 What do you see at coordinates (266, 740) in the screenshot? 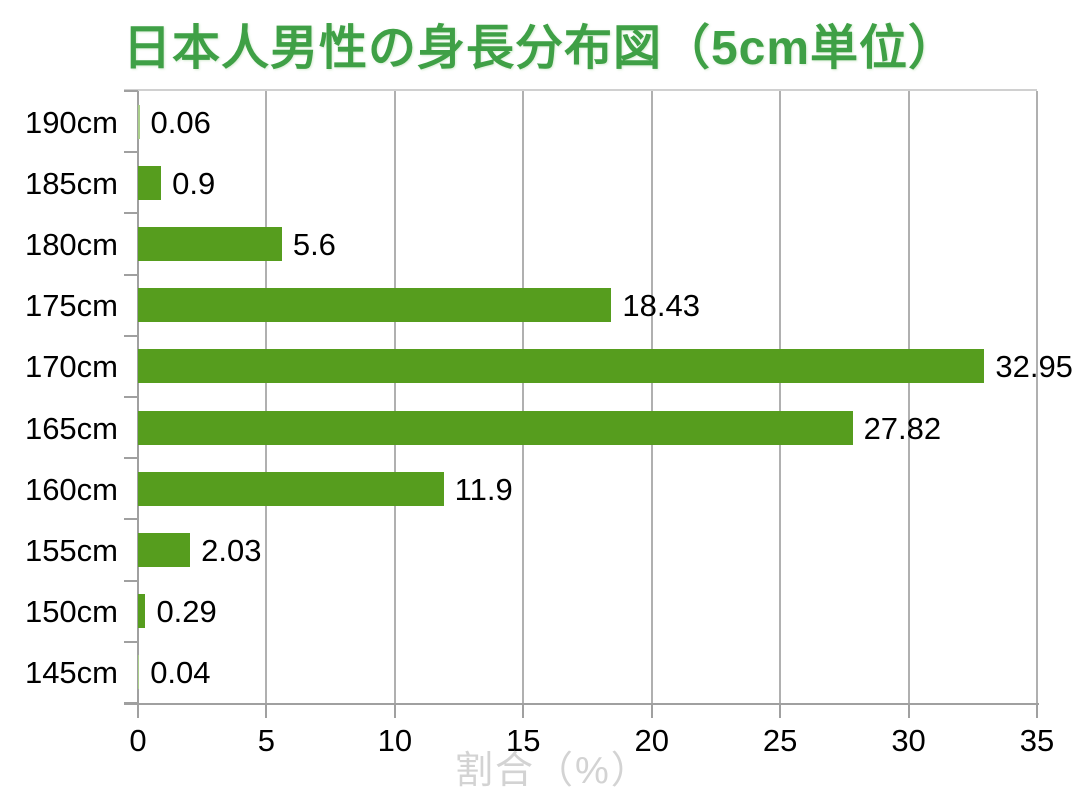
I see `x-axis-tick-label: 5` at bounding box center [266, 740].